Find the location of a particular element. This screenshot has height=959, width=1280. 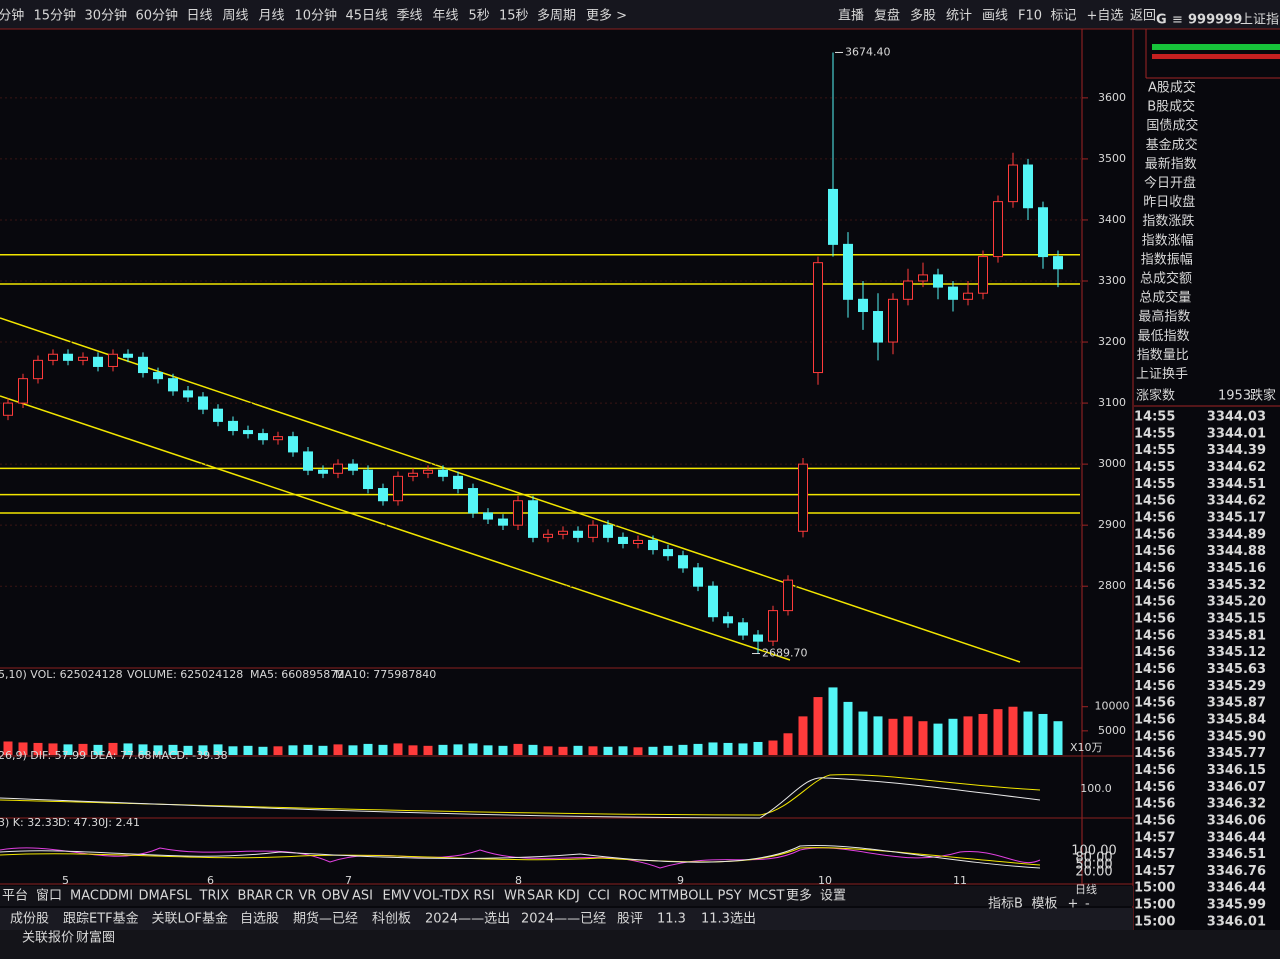

period-tab: 30分钟 is located at coordinates (106, 16).